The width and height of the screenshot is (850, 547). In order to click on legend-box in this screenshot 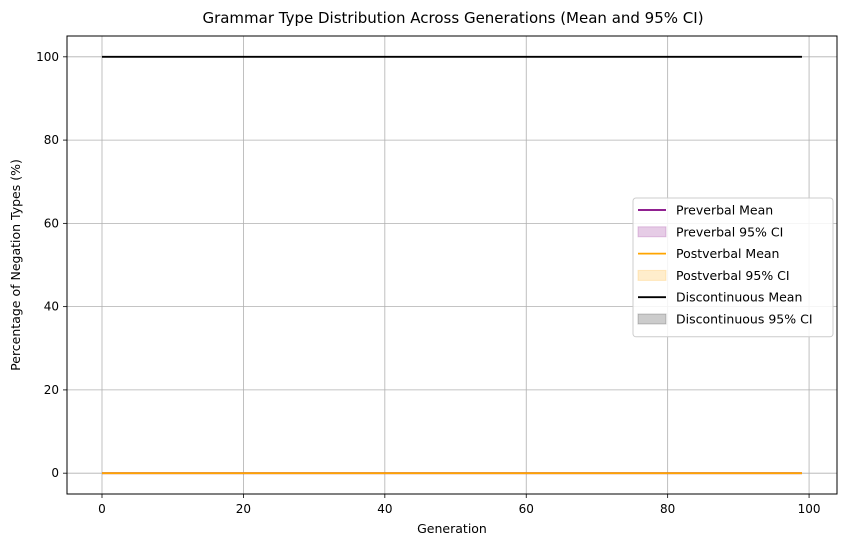, I will do `click(733, 267)`.